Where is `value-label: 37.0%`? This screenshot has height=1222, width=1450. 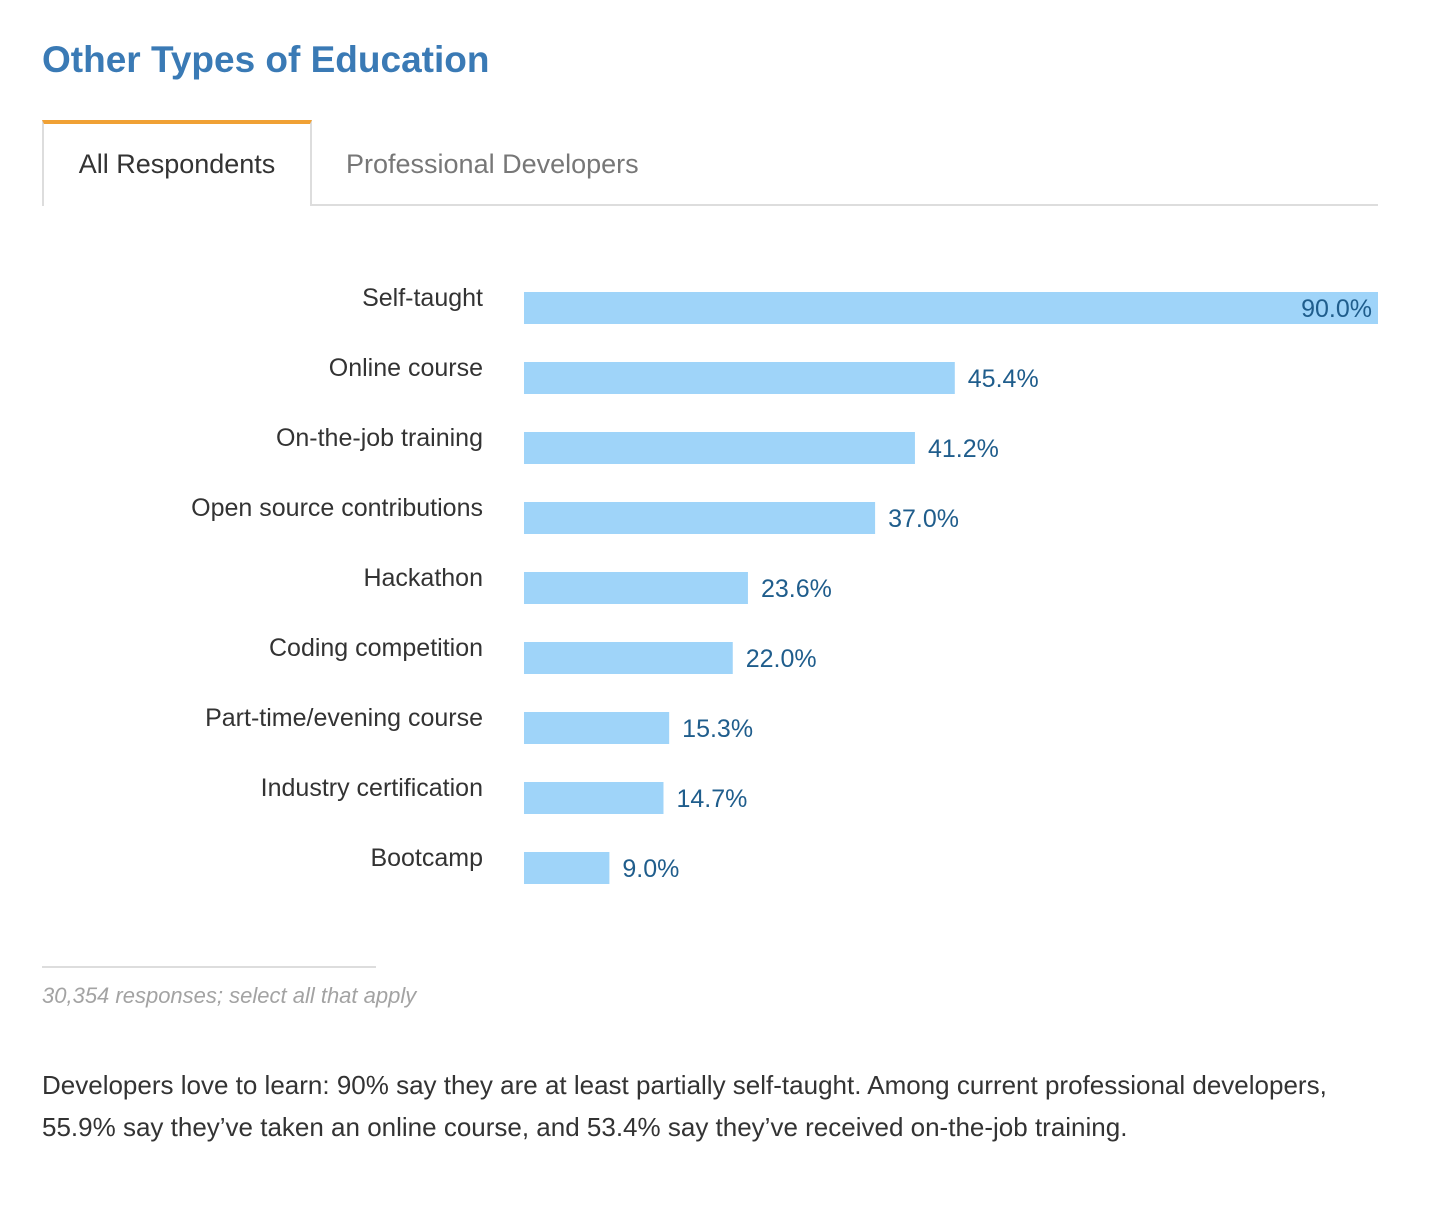 value-label: 37.0% is located at coordinates (923, 519).